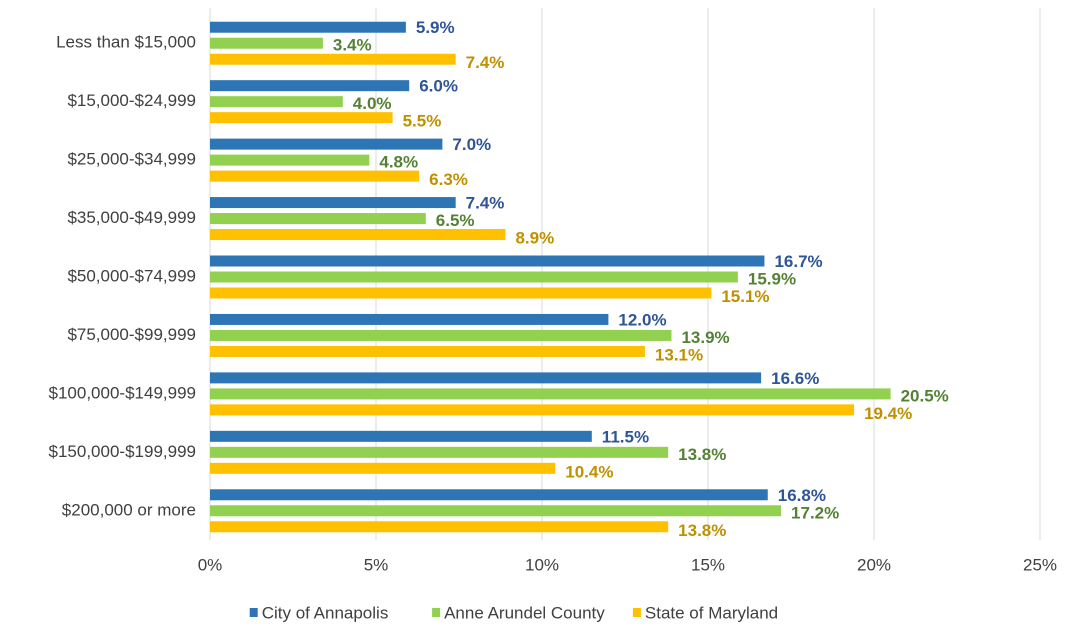  Describe the element at coordinates (708, 564) in the screenshot. I see `x-tick-label: 15%` at that location.